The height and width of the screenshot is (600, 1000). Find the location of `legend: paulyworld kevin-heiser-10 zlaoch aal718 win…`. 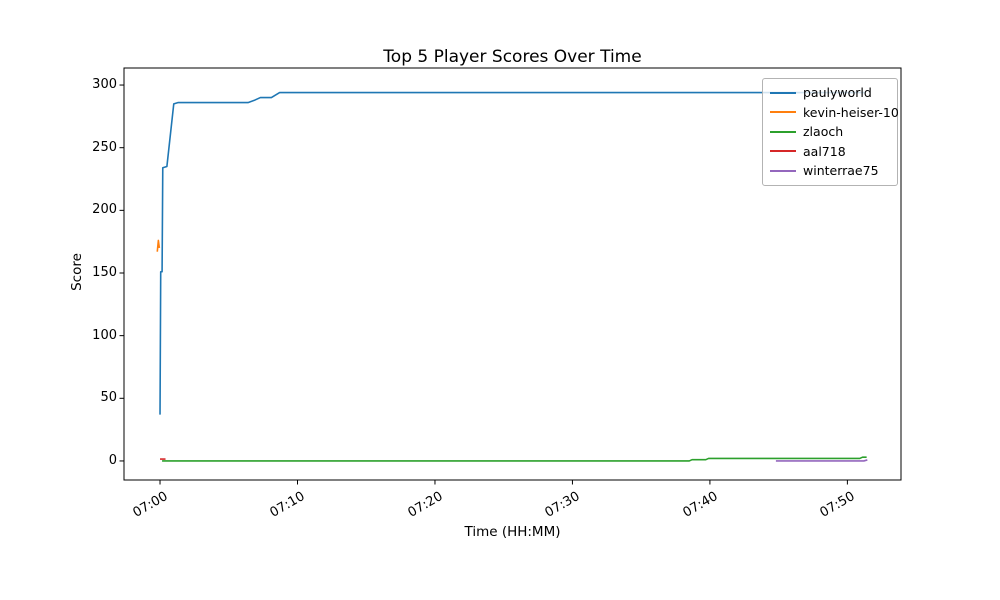

legend: paulyworld kevin-heiser-10 zlaoch aal718 win… is located at coordinates (830, 132).